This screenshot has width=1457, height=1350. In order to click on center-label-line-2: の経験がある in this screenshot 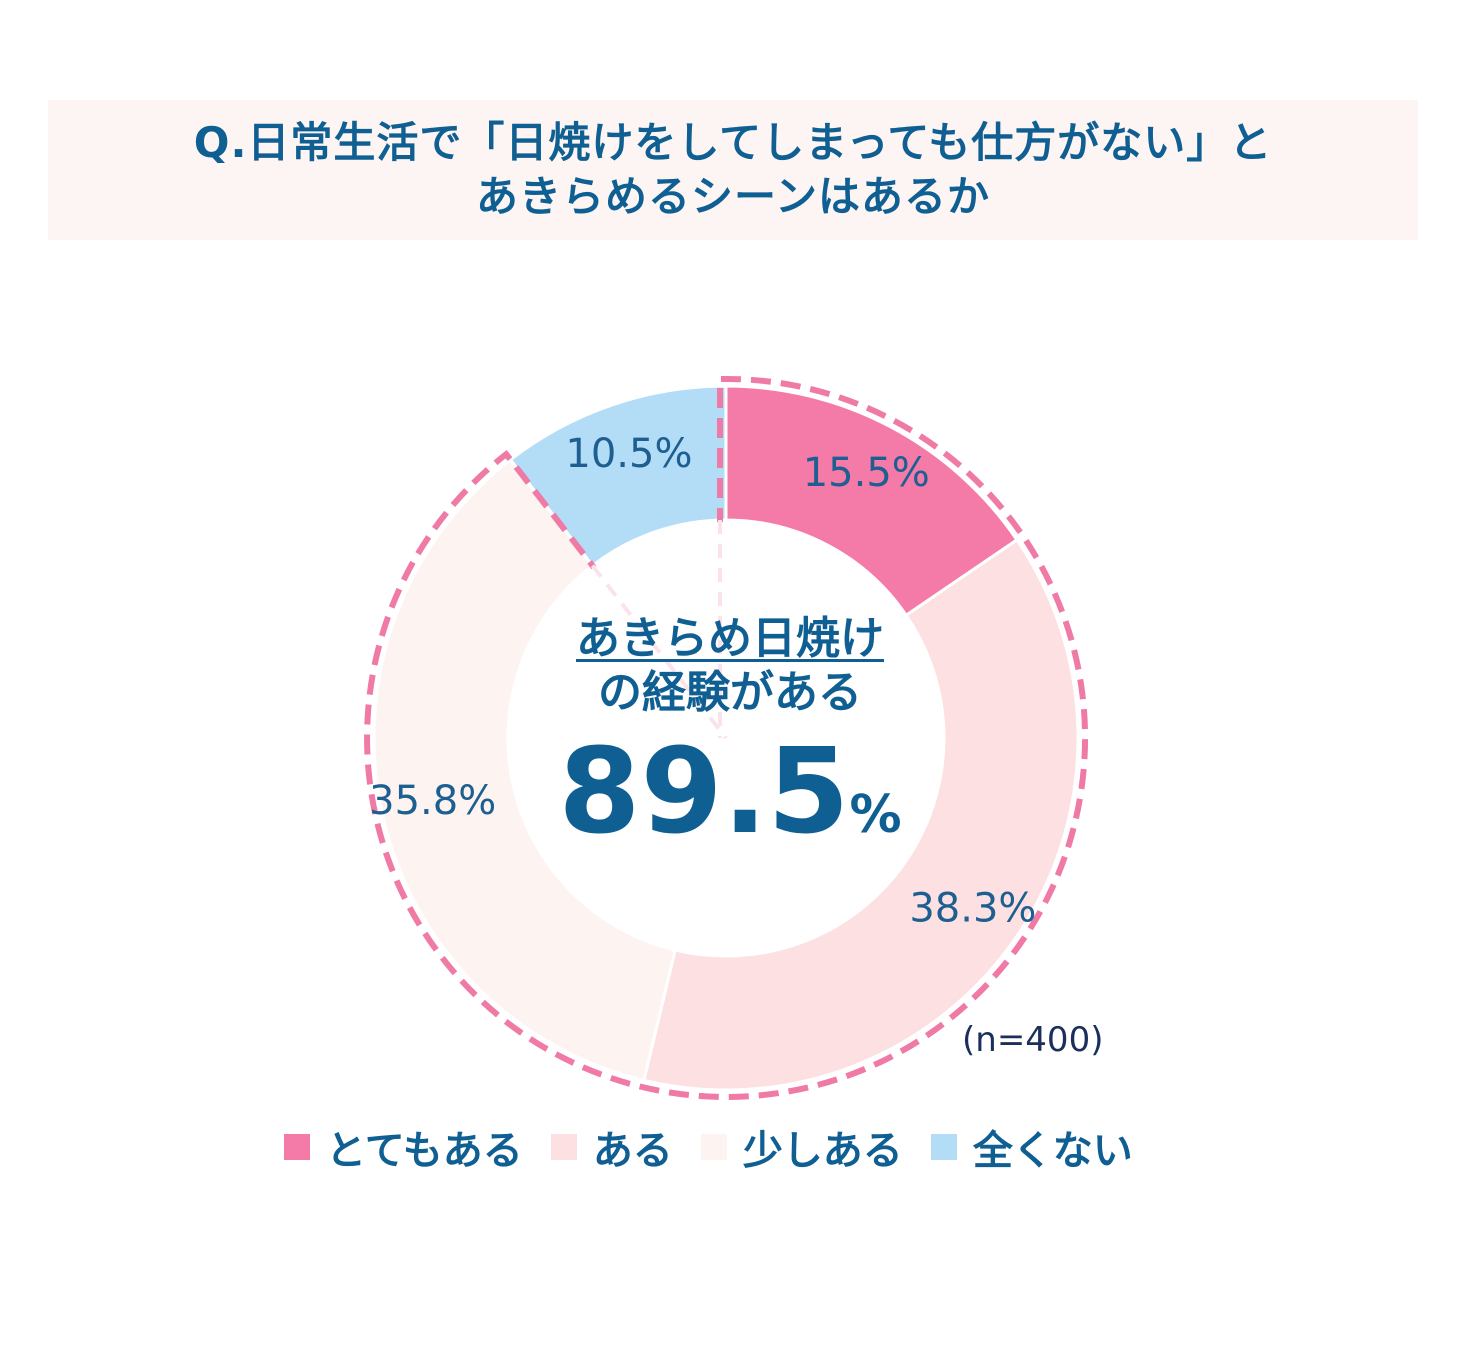, I will do `click(730, 692)`.